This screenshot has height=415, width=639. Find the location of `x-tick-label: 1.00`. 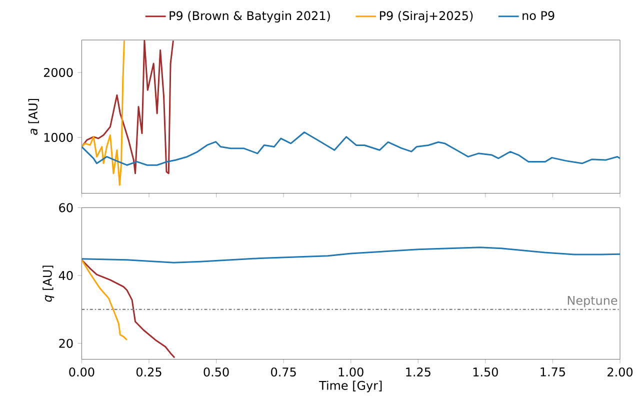

x-tick-label: 1.00 is located at coordinates (351, 372).